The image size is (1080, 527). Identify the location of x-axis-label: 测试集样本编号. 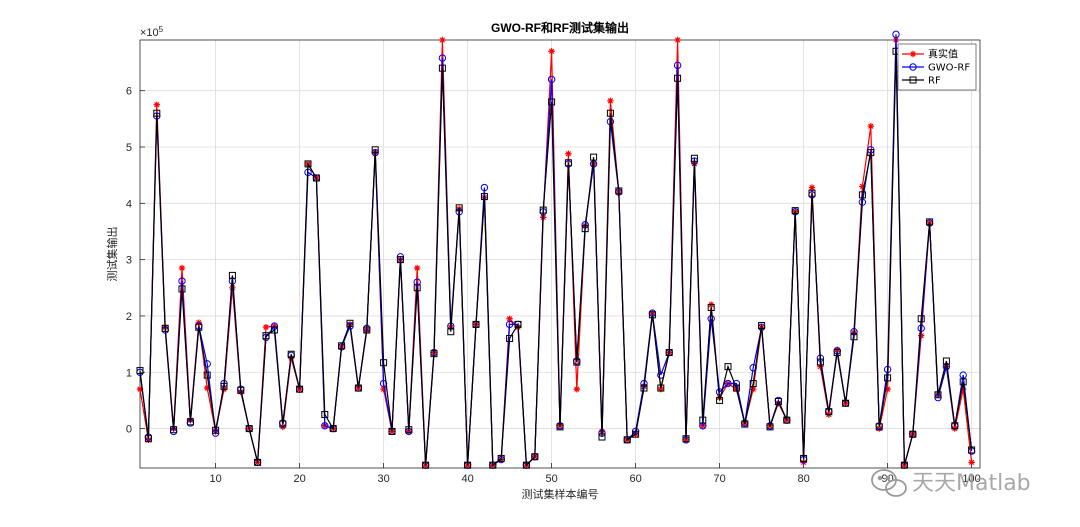
(560, 494).